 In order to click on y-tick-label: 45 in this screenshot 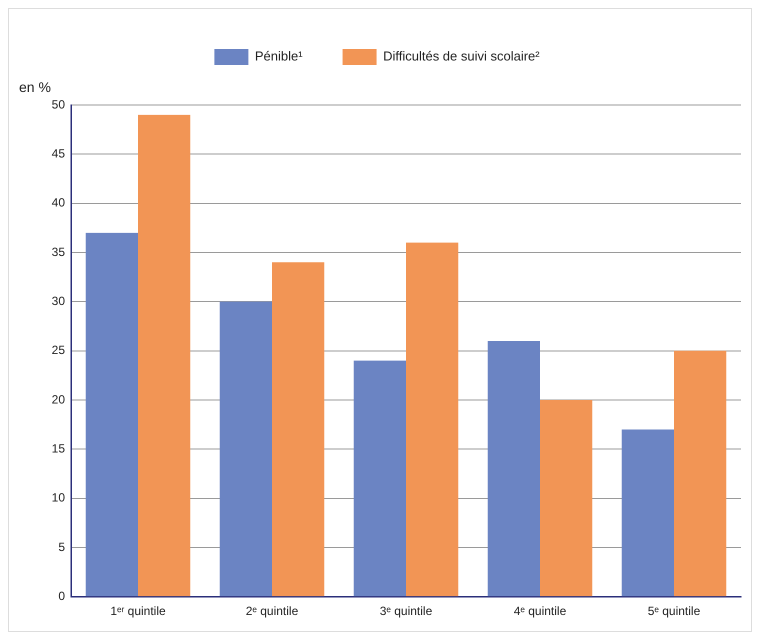, I will do `click(59, 153)`.